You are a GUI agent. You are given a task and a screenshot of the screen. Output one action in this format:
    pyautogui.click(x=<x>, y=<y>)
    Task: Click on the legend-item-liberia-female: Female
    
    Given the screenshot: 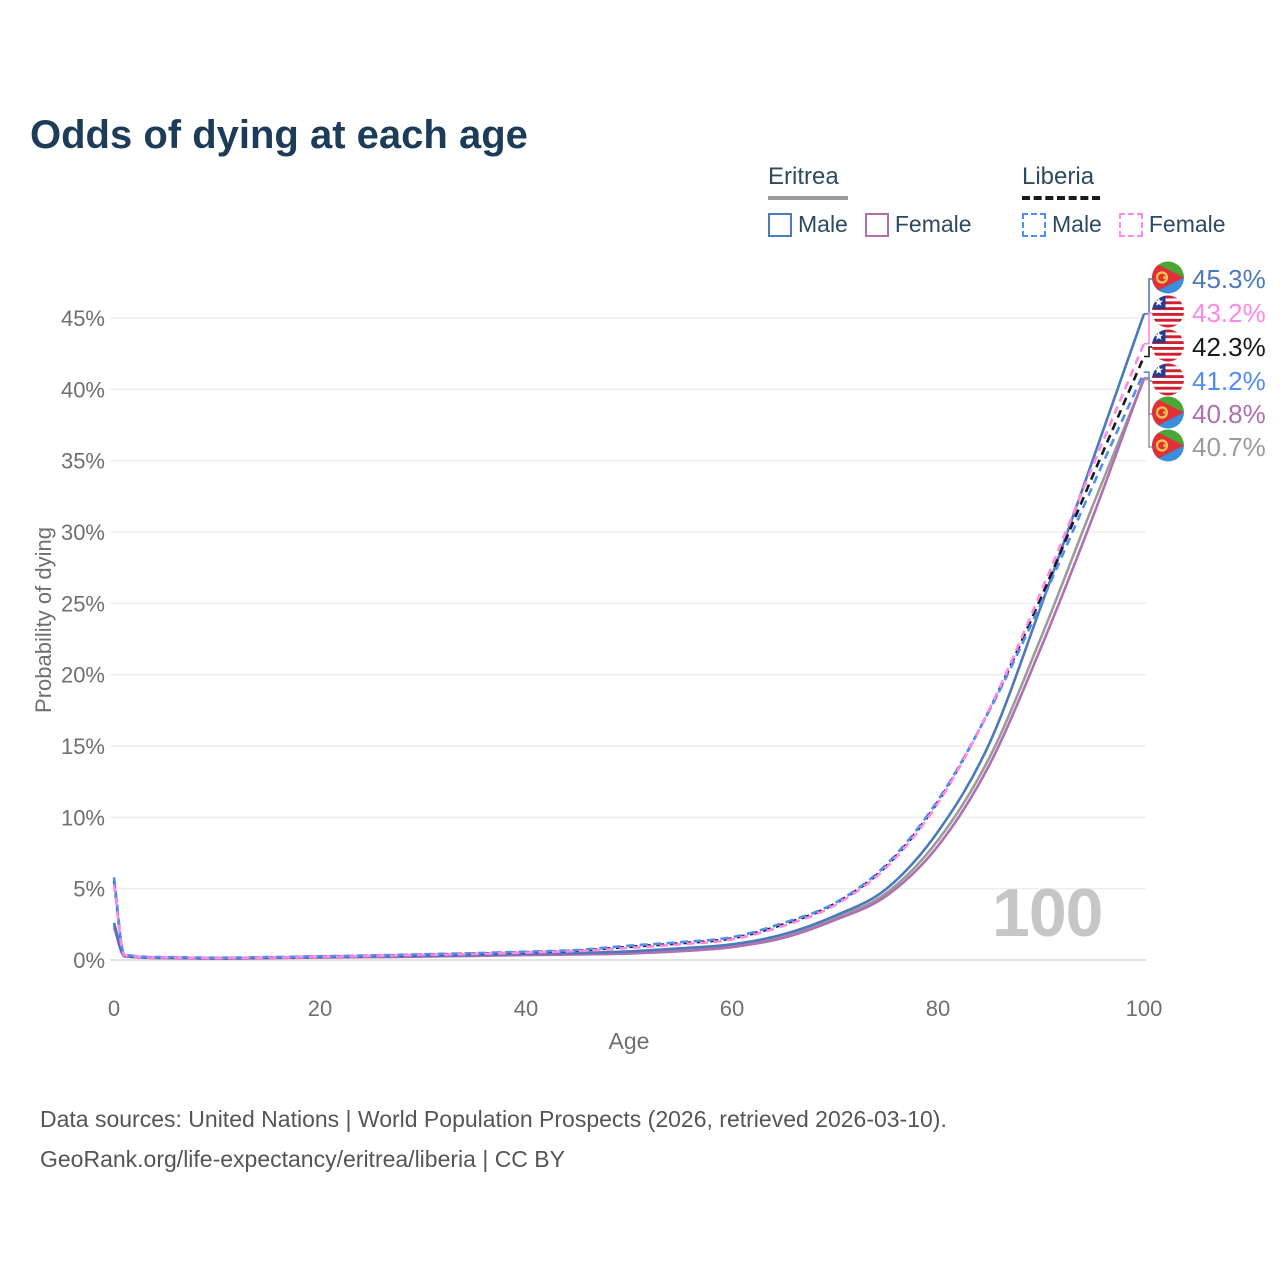 What is the action you would take?
    pyautogui.click(x=1172, y=224)
    